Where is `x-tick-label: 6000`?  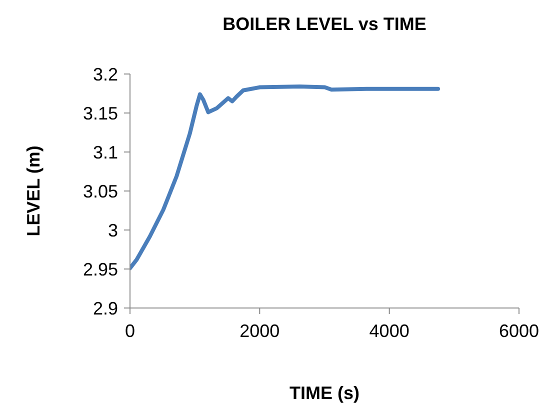 x-tick-label: 6000 is located at coordinates (519, 330).